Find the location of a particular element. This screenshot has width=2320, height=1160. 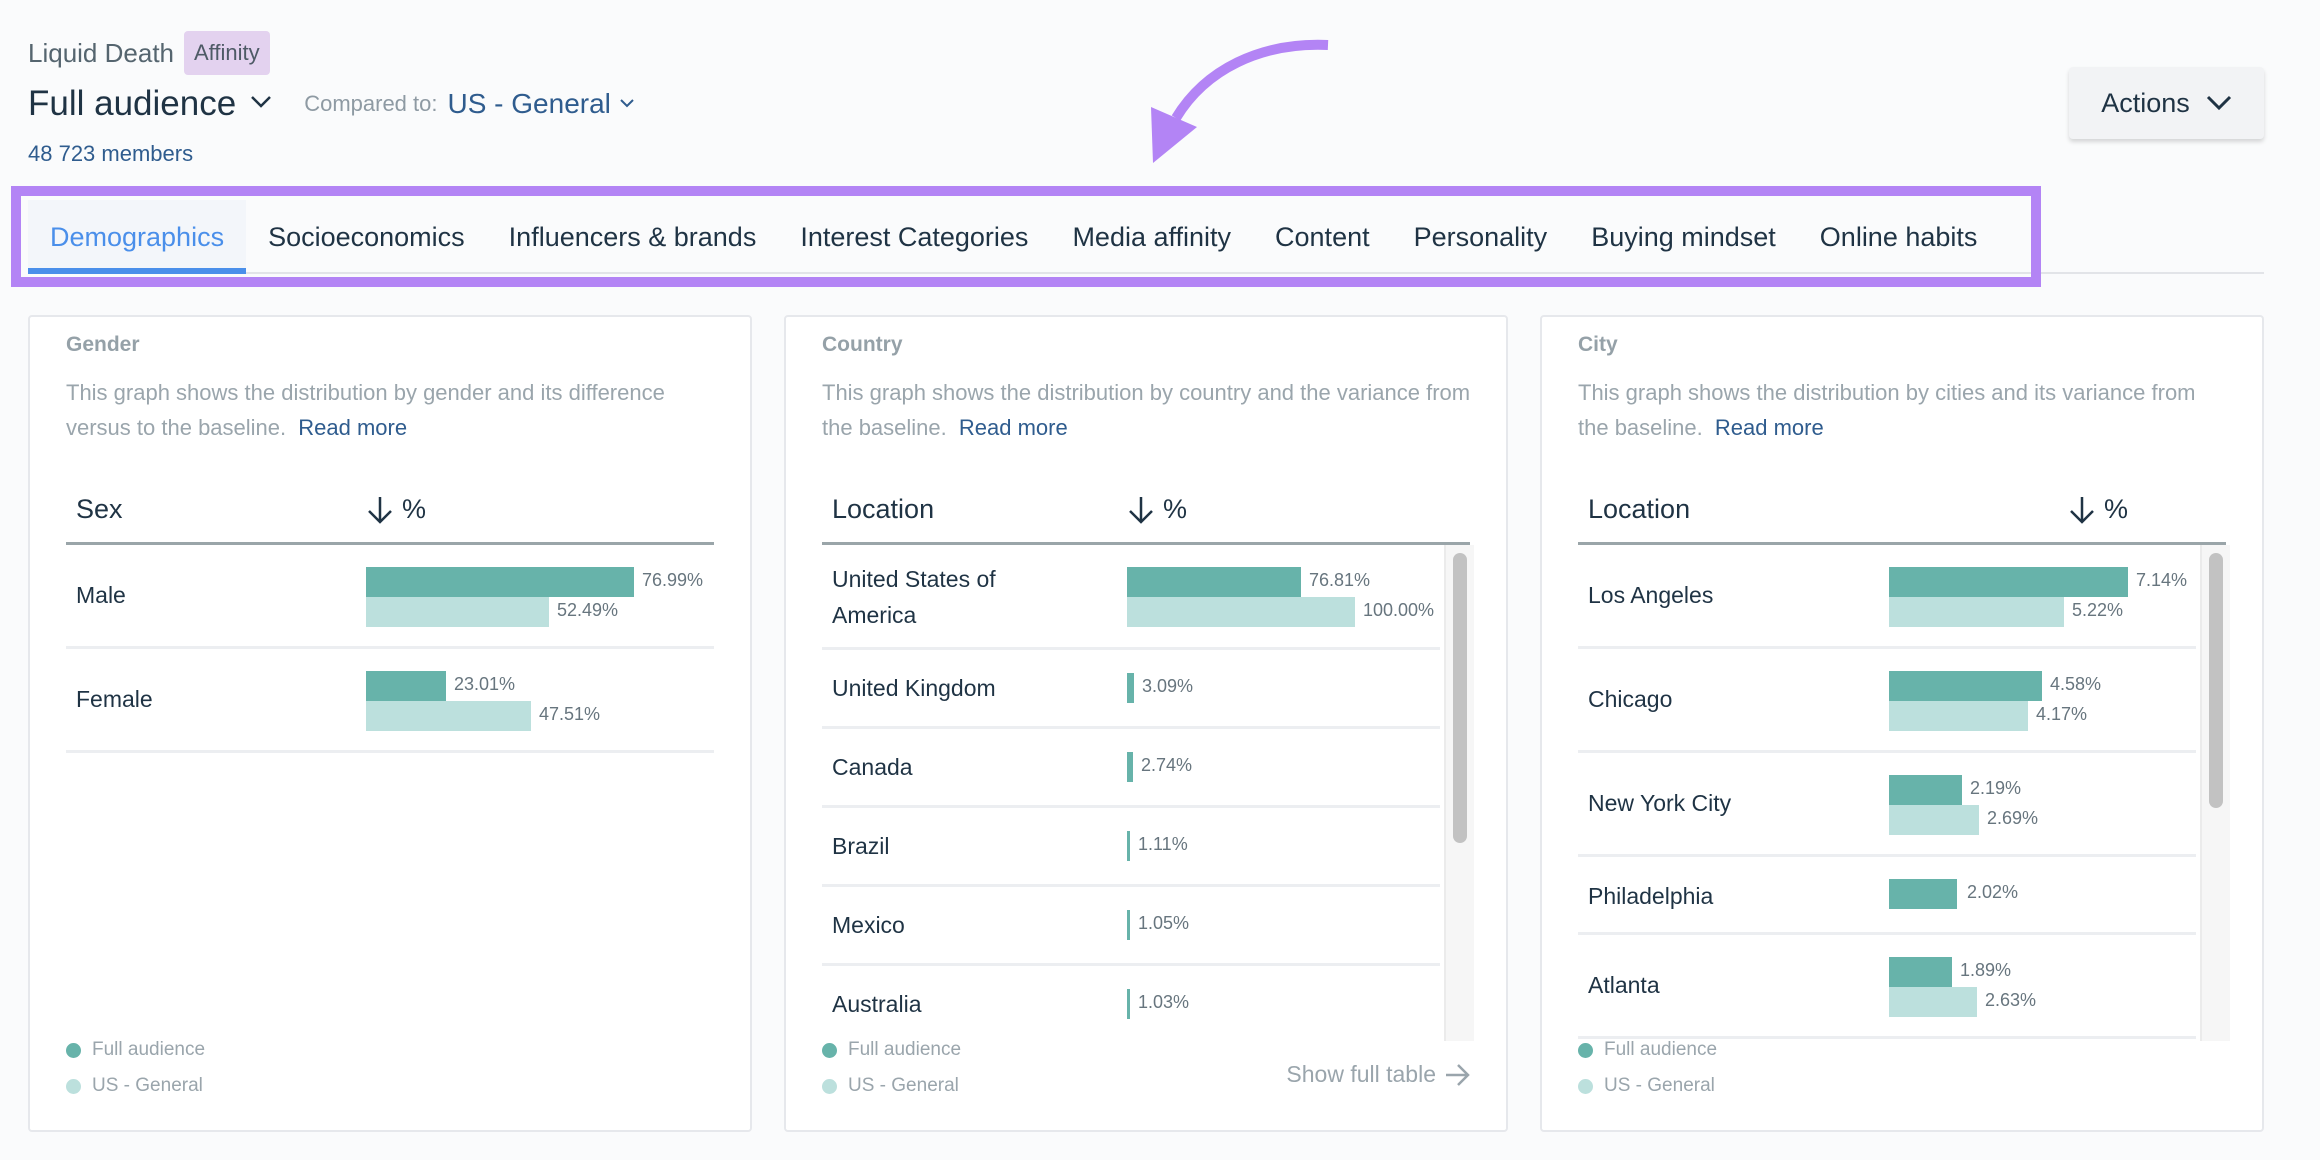

show-full-table-link: Show full table is located at coordinates (1378, 1074).